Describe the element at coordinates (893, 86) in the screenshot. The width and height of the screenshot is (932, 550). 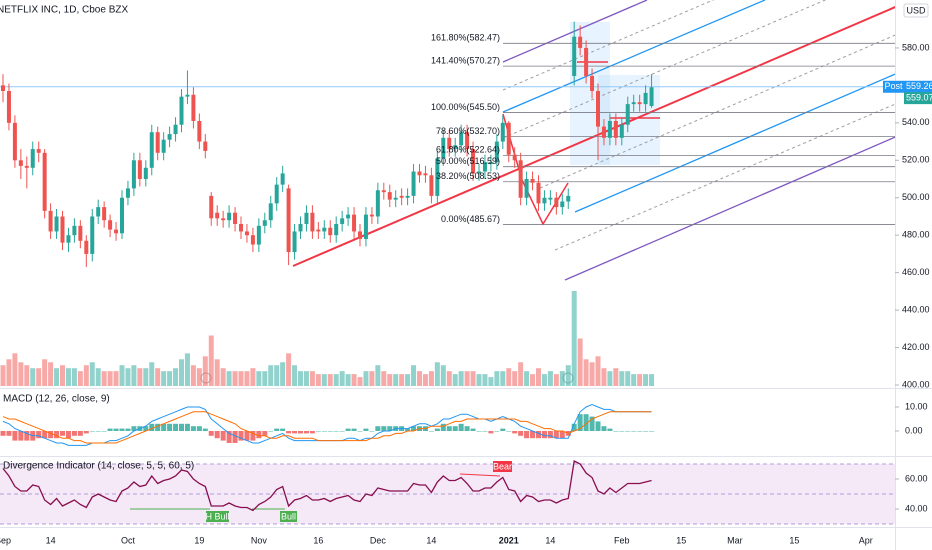
I see `post-tag` at that location.